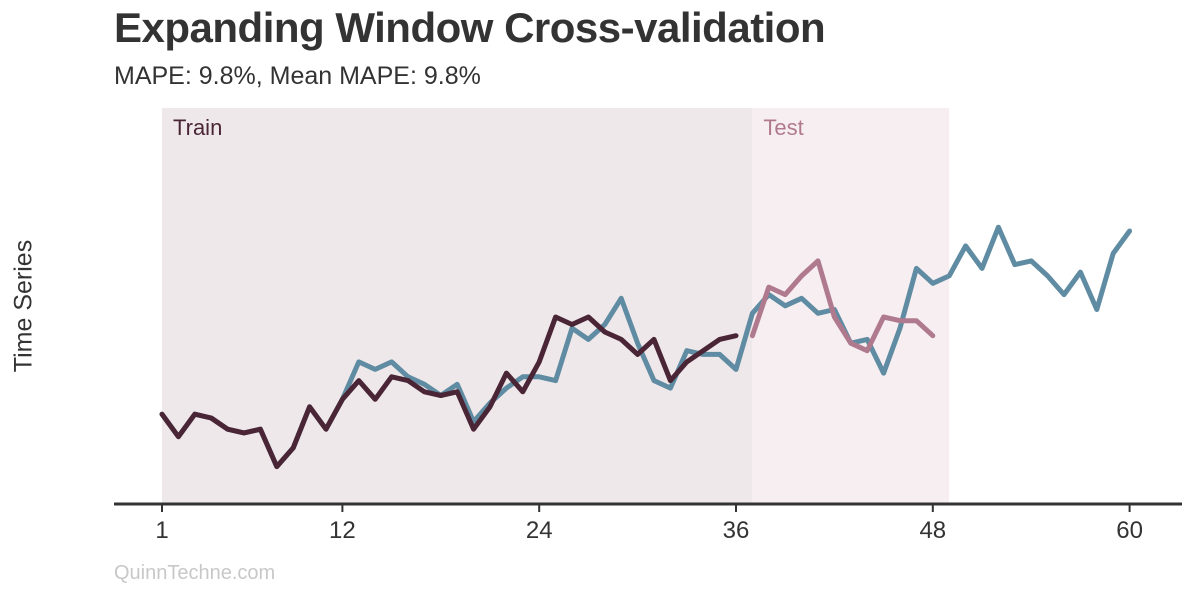 The image size is (1194, 592). I want to click on x-axis: 1 12 24 36 48 60, so click(648, 523).